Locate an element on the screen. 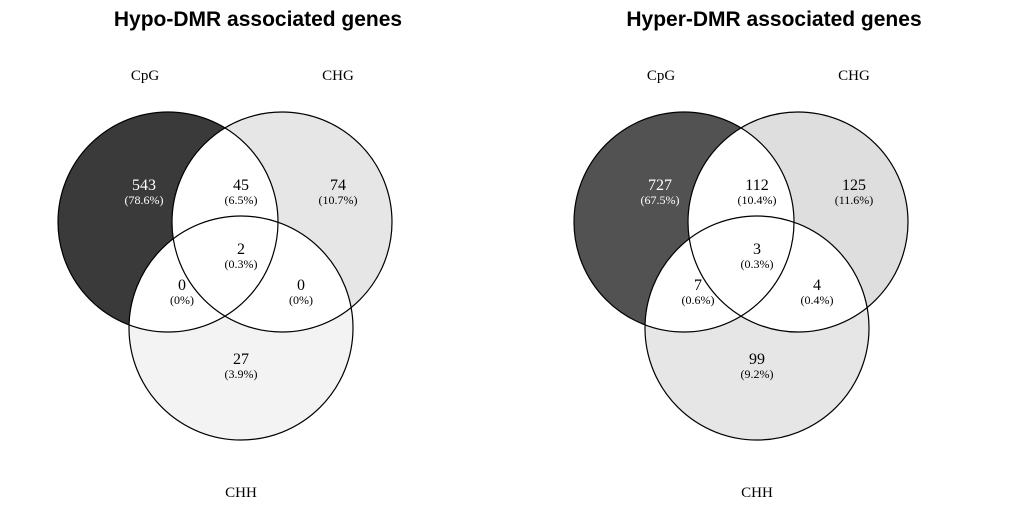  region-percent: (10.7%) is located at coordinates (338, 200).